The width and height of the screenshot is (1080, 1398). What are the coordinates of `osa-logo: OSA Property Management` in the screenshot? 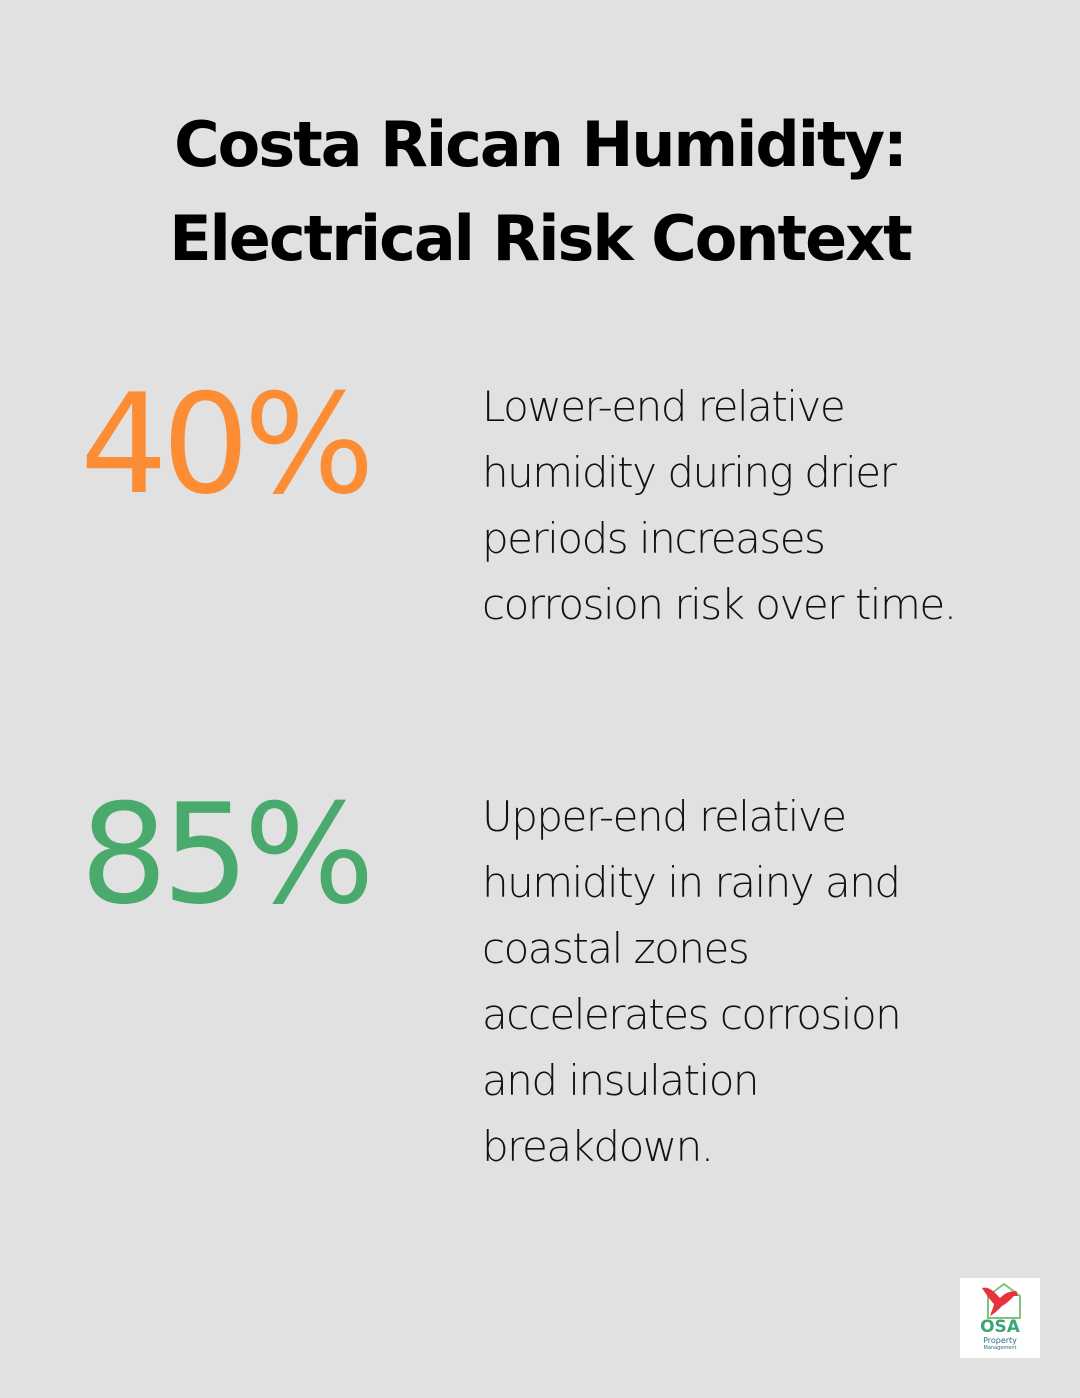 It's located at (1000, 1318).